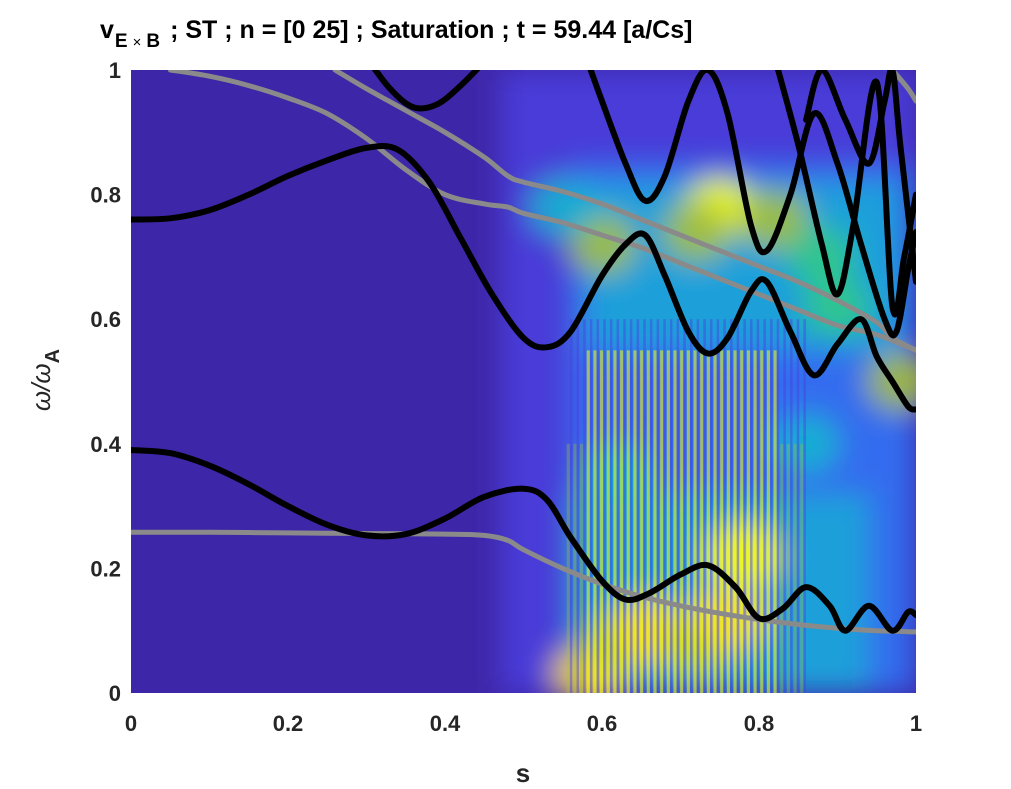 The width and height of the screenshot is (1011, 789). Describe the element at coordinates (121, 41) in the screenshot. I see `title-subscript-a: E` at that location.